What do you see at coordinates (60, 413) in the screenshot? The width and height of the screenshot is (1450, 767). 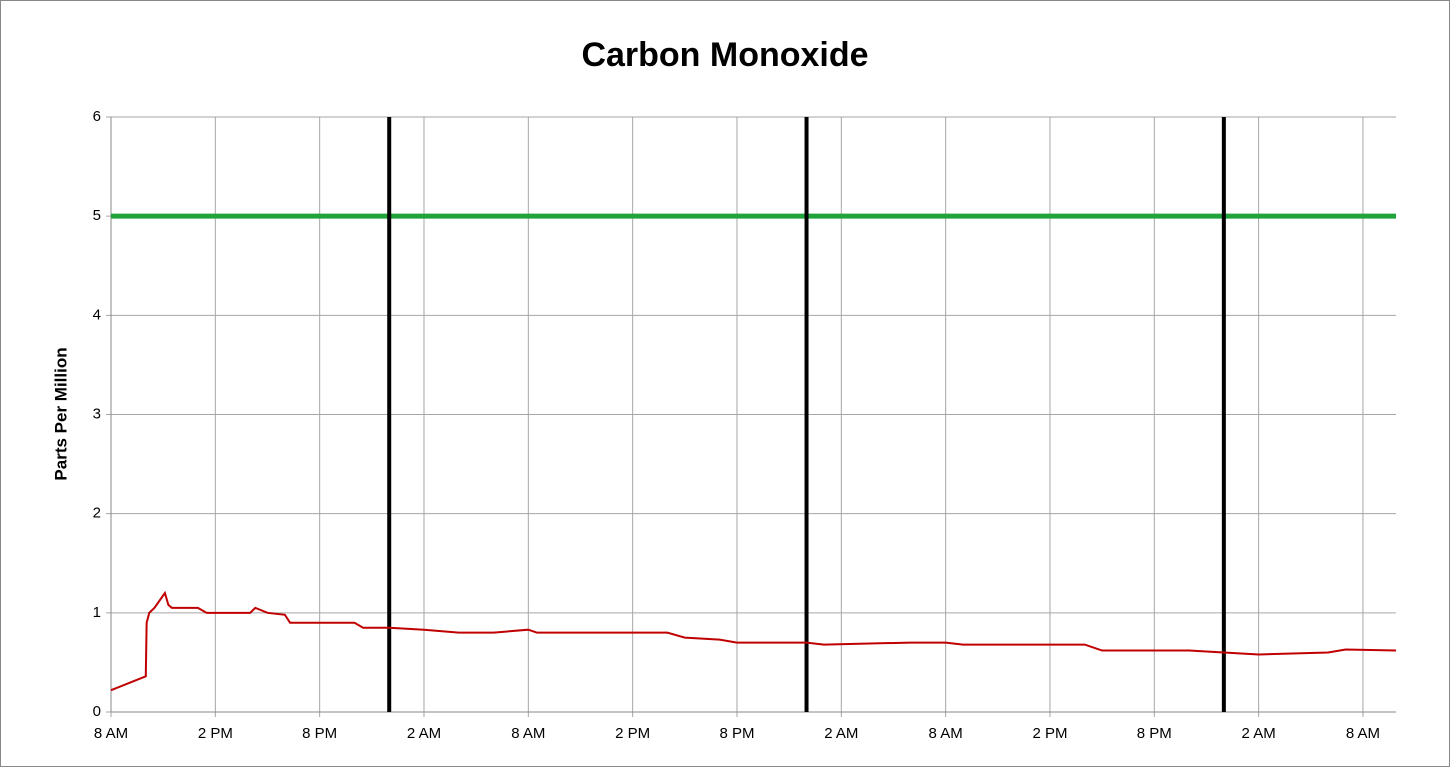 I see `y-axis-label: Parts Per Million` at bounding box center [60, 413].